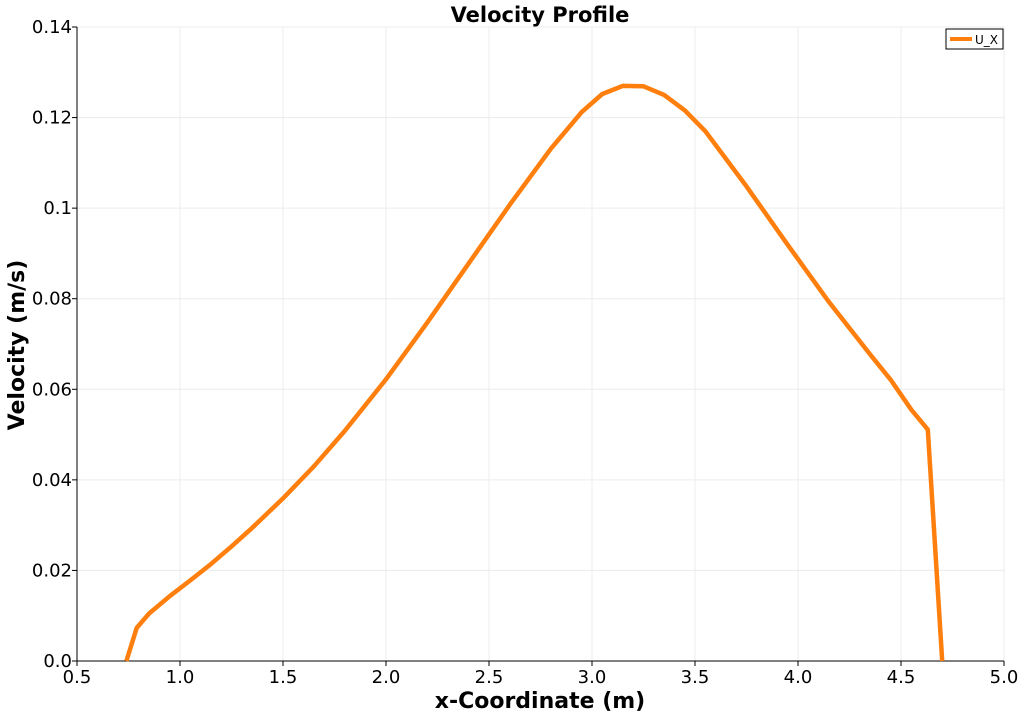 The image size is (1024, 720). I want to click on y-tick-label: 0.04, so click(52, 480).